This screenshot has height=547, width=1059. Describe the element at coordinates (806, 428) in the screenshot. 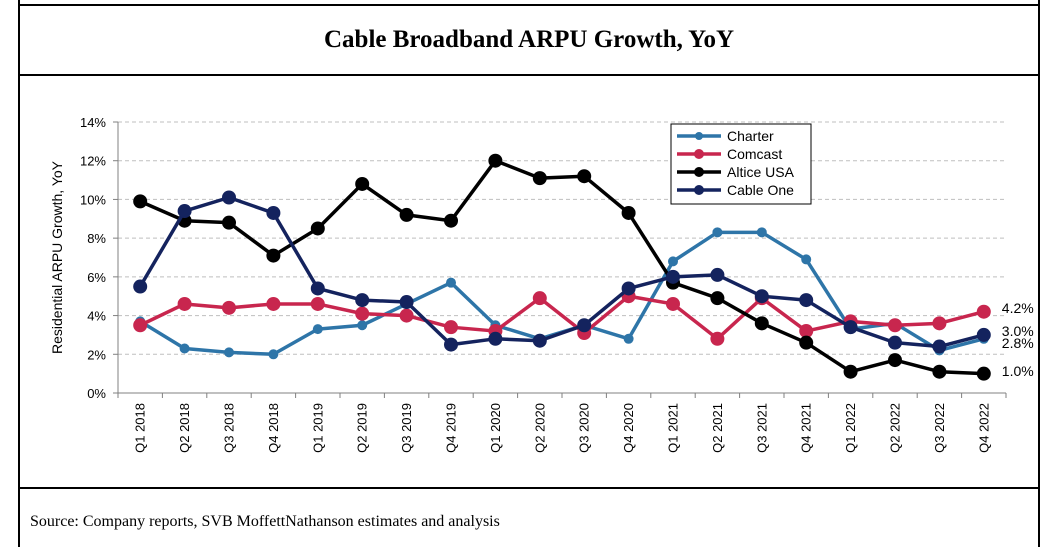

I see `x-tick-label: Q4 2021` at that location.